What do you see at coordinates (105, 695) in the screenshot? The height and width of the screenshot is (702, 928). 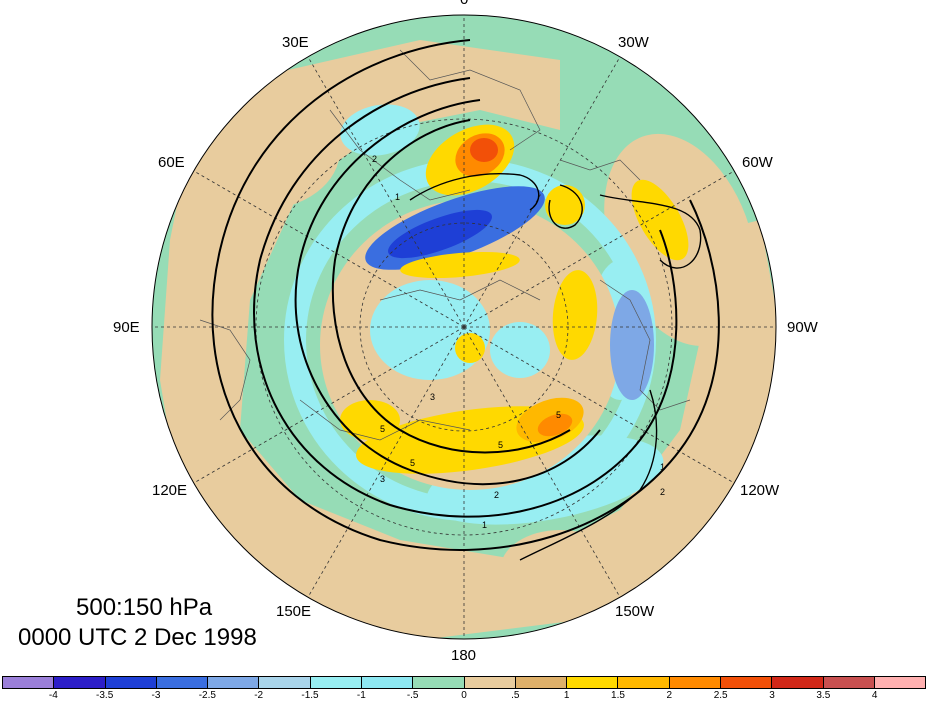 I see `colorbar-tick-label: -3.5` at bounding box center [105, 695].